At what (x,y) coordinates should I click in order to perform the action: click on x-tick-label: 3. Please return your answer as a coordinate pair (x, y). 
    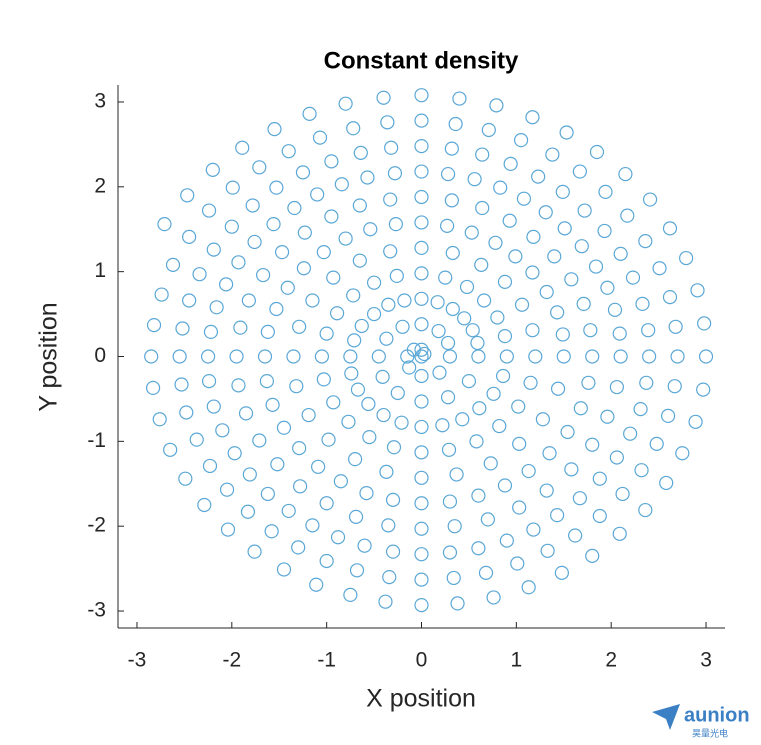
    Looking at the image, I should click on (706, 660).